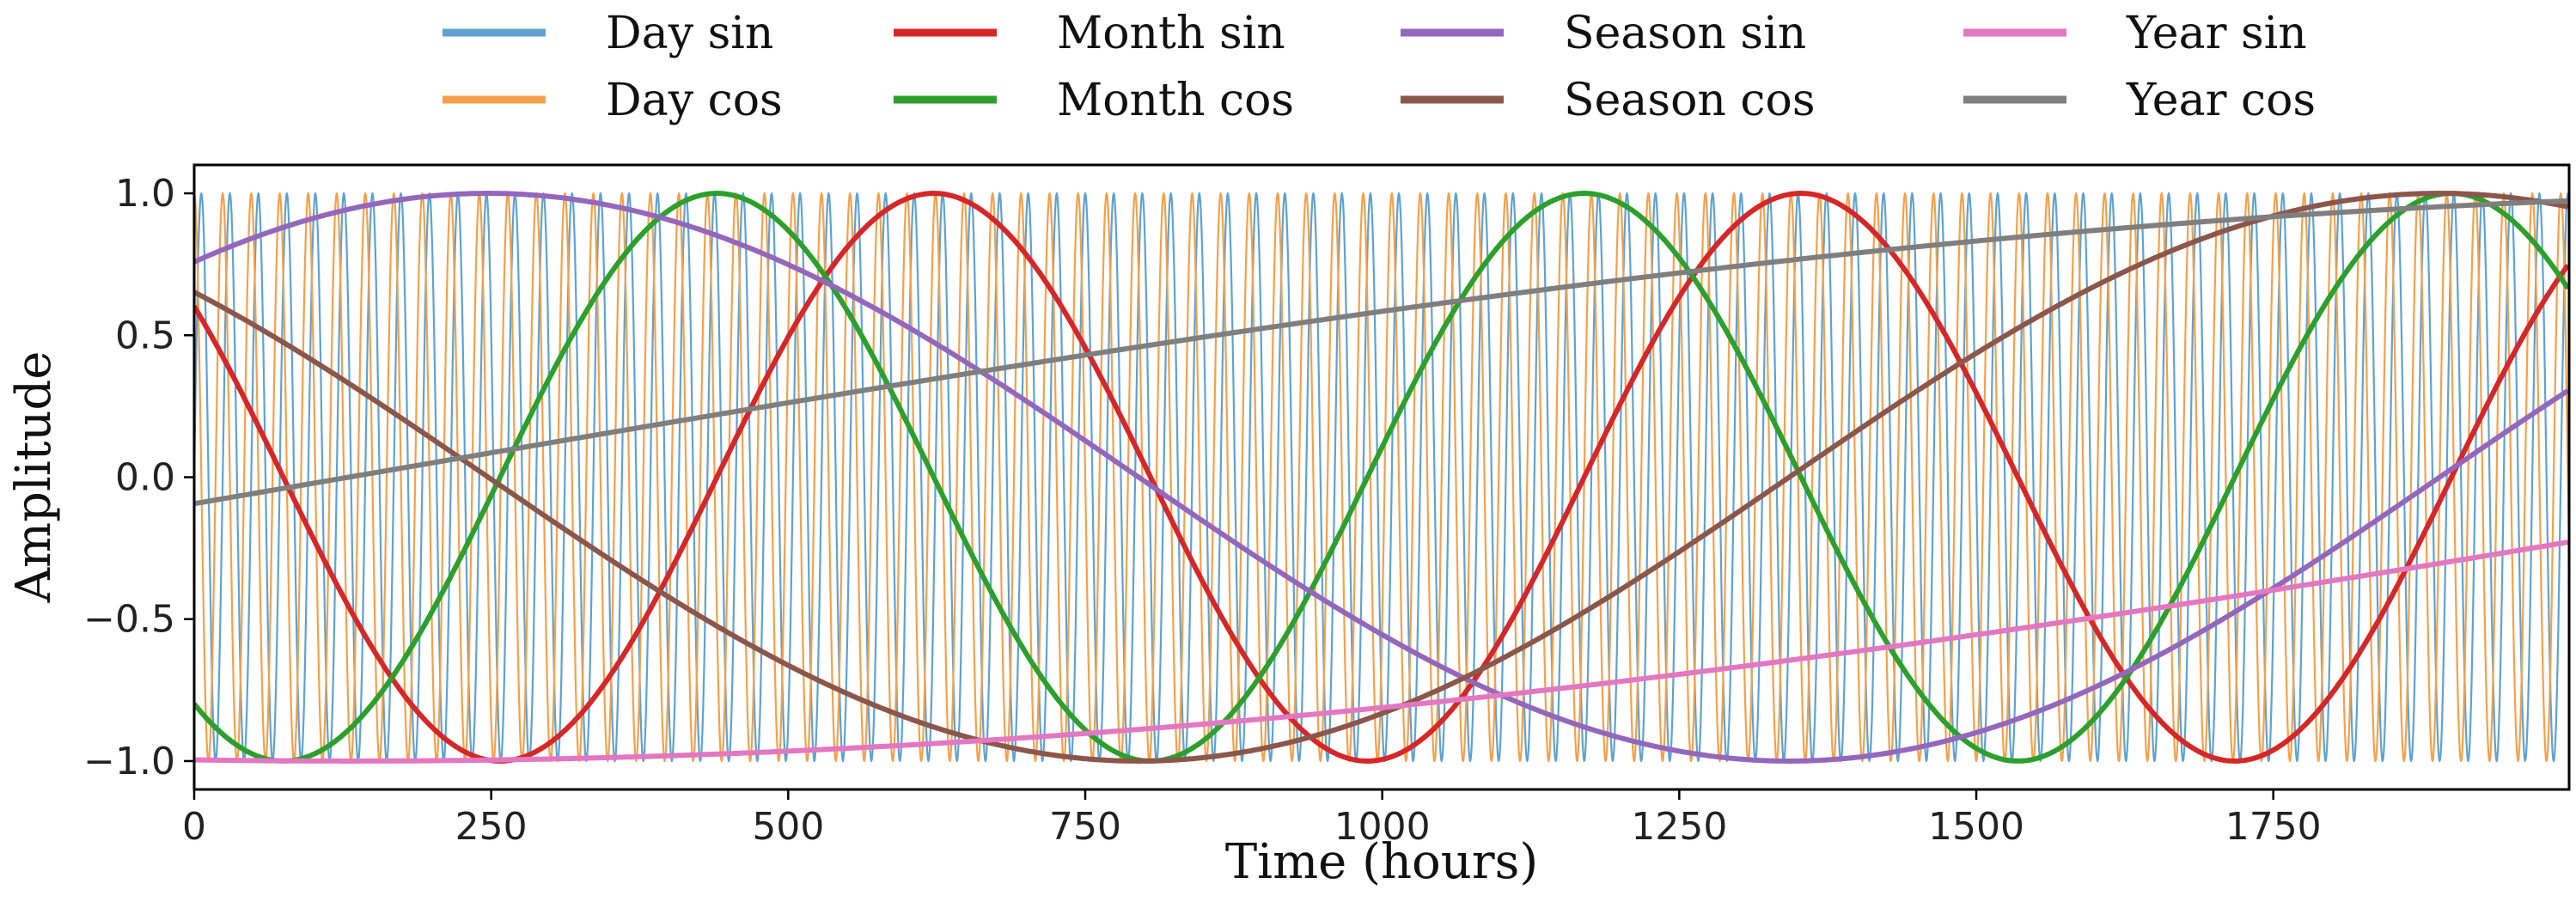 The height and width of the screenshot is (908, 2576). I want to click on legend-label: Month sin, so click(1171, 34).